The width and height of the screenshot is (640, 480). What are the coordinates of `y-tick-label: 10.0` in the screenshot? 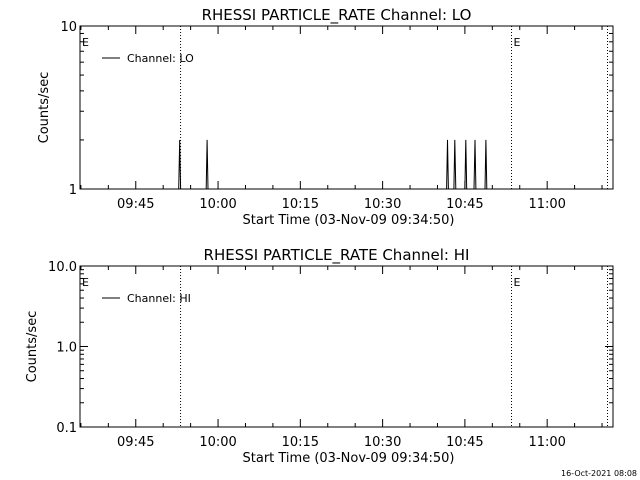 It's located at (62, 267).